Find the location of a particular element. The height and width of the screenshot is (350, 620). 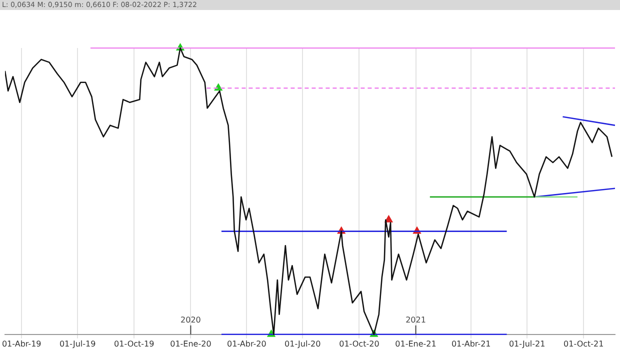

x-tick-label: 01-Ene-21 is located at coordinates (415, 343).